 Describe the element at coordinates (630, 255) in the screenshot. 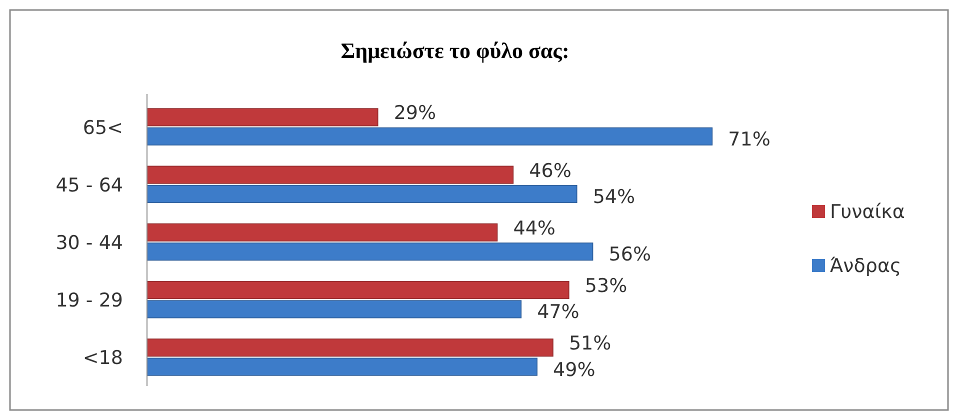

I see `data-label: 56%` at that location.